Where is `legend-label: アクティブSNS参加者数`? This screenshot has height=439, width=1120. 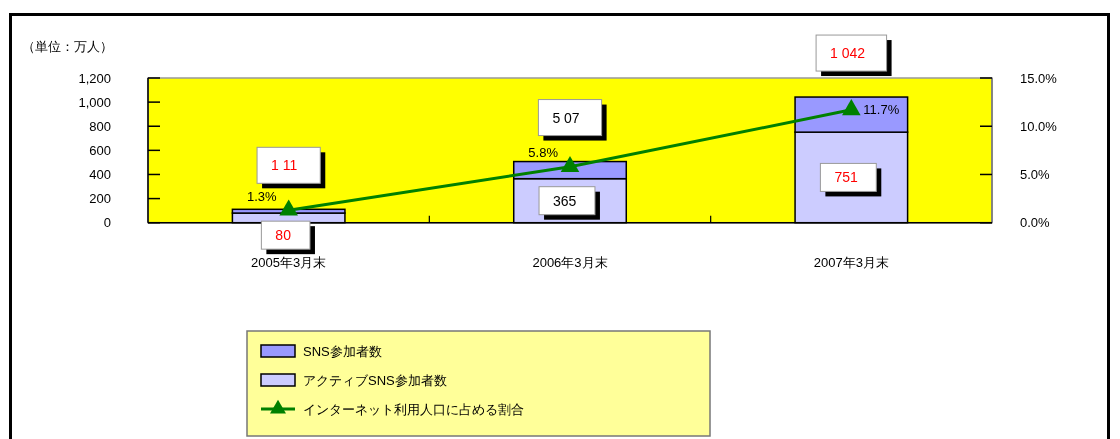 legend-label: アクティブSNS参加者数 is located at coordinates (375, 380).